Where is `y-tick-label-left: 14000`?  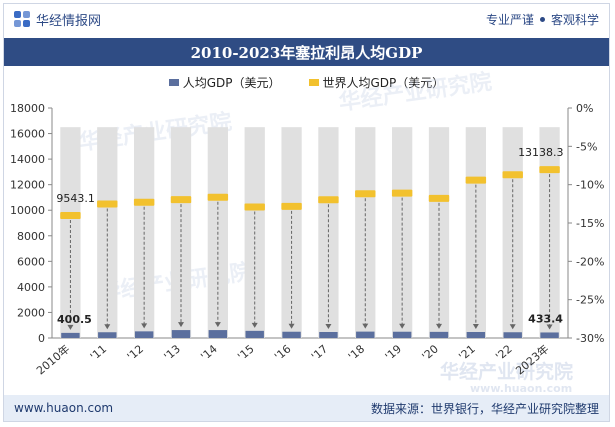
y-tick-label-left: 14000 is located at coordinates (27, 159).